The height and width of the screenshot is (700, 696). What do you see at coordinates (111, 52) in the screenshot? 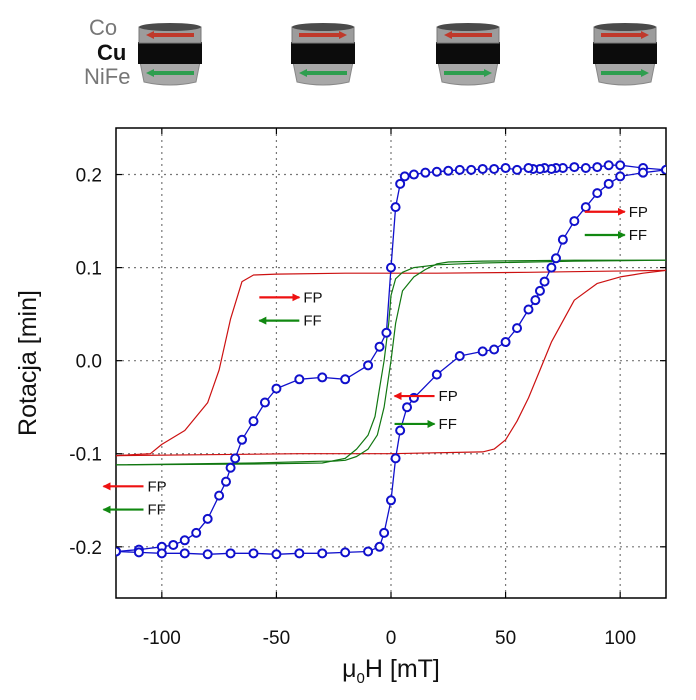
I see `layer-label-cu: Cu` at bounding box center [111, 52].